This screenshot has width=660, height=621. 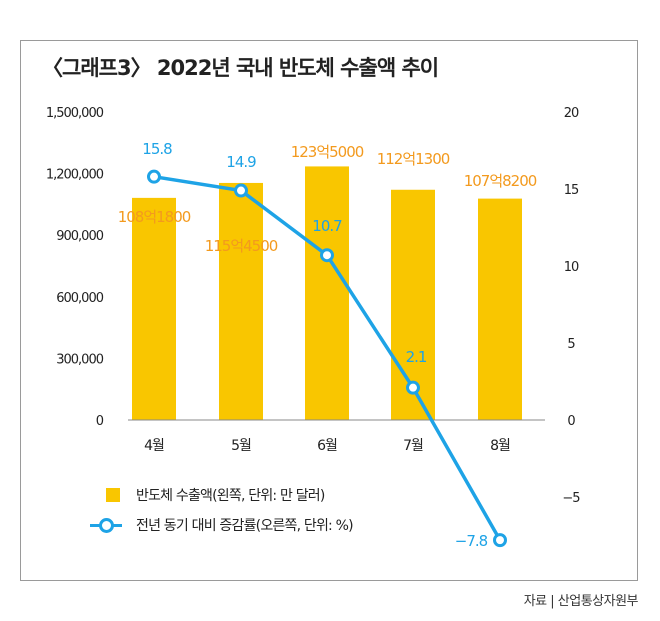 I want to click on right-tick-label: 20, so click(x=571, y=113).